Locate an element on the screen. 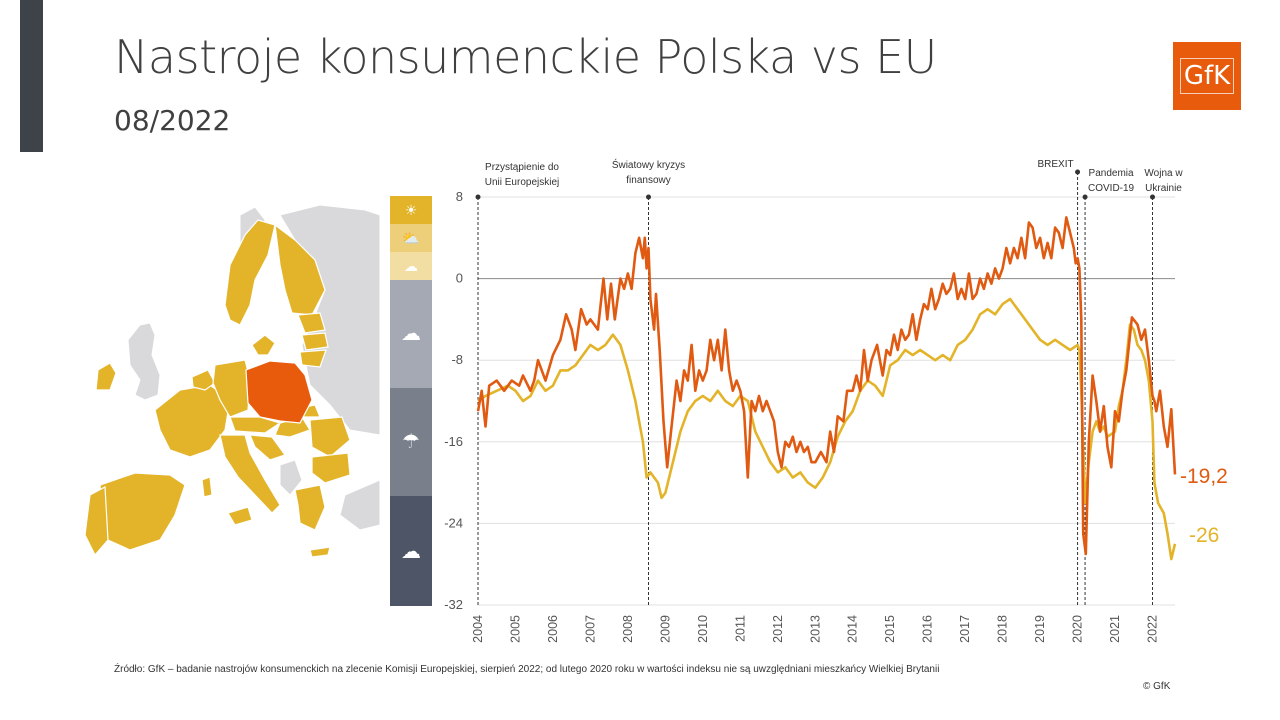 The width and height of the screenshot is (1280, 720). scale-band-sun-cloud is located at coordinates (411, 238).